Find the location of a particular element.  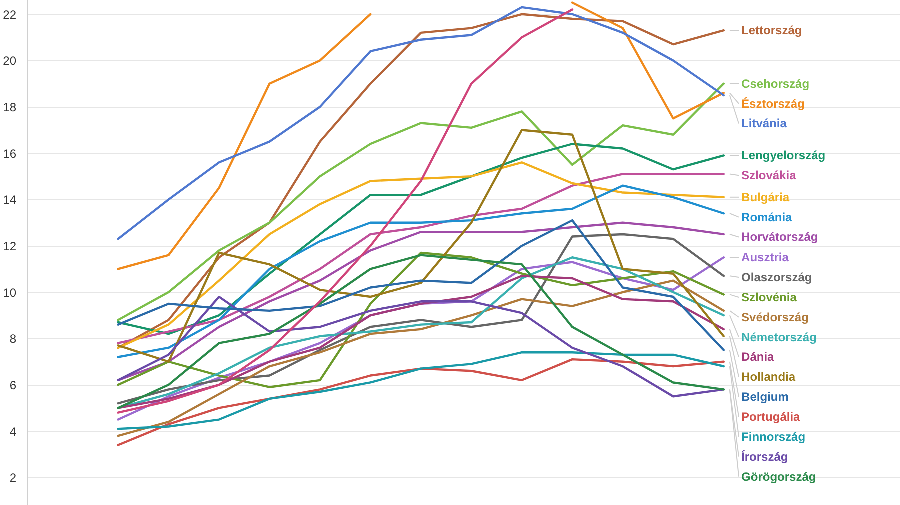

text: Finnország is located at coordinates (774, 437).